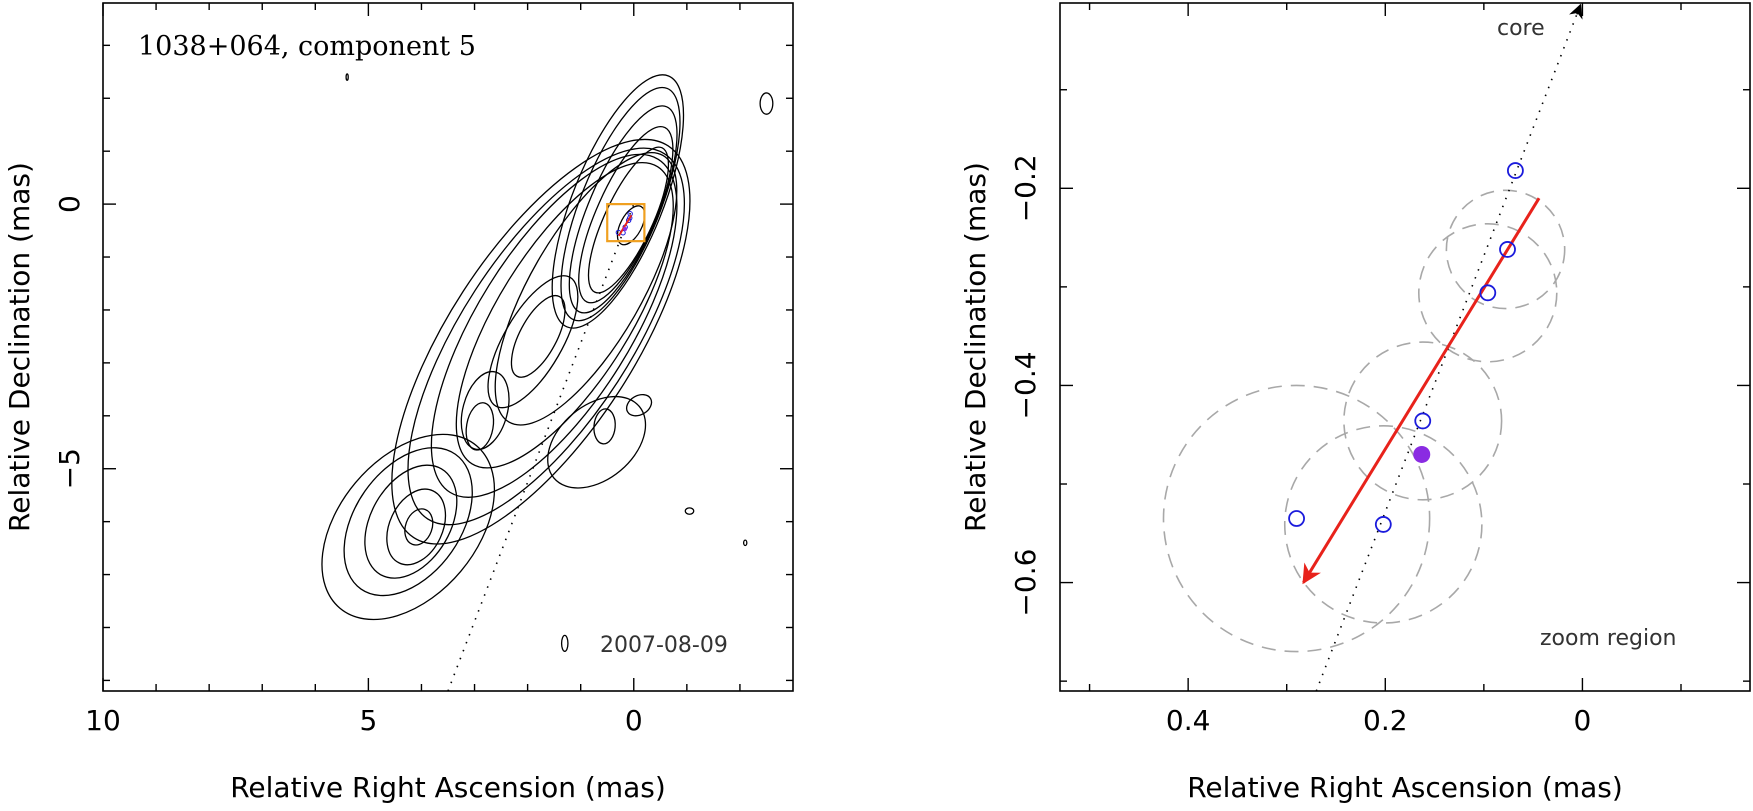  I want to click on right-x-tick-label: 0.2, so click(1385, 720).